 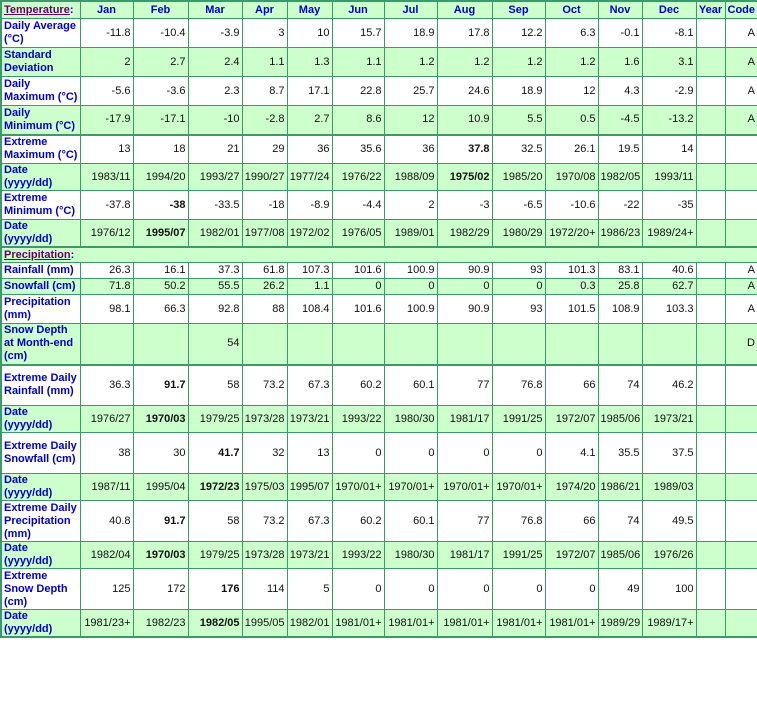 What do you see at coordinates (264, 91) in the screenshot?
I see `value-cell-apr: 8.7` at bounding box center [264, 91].